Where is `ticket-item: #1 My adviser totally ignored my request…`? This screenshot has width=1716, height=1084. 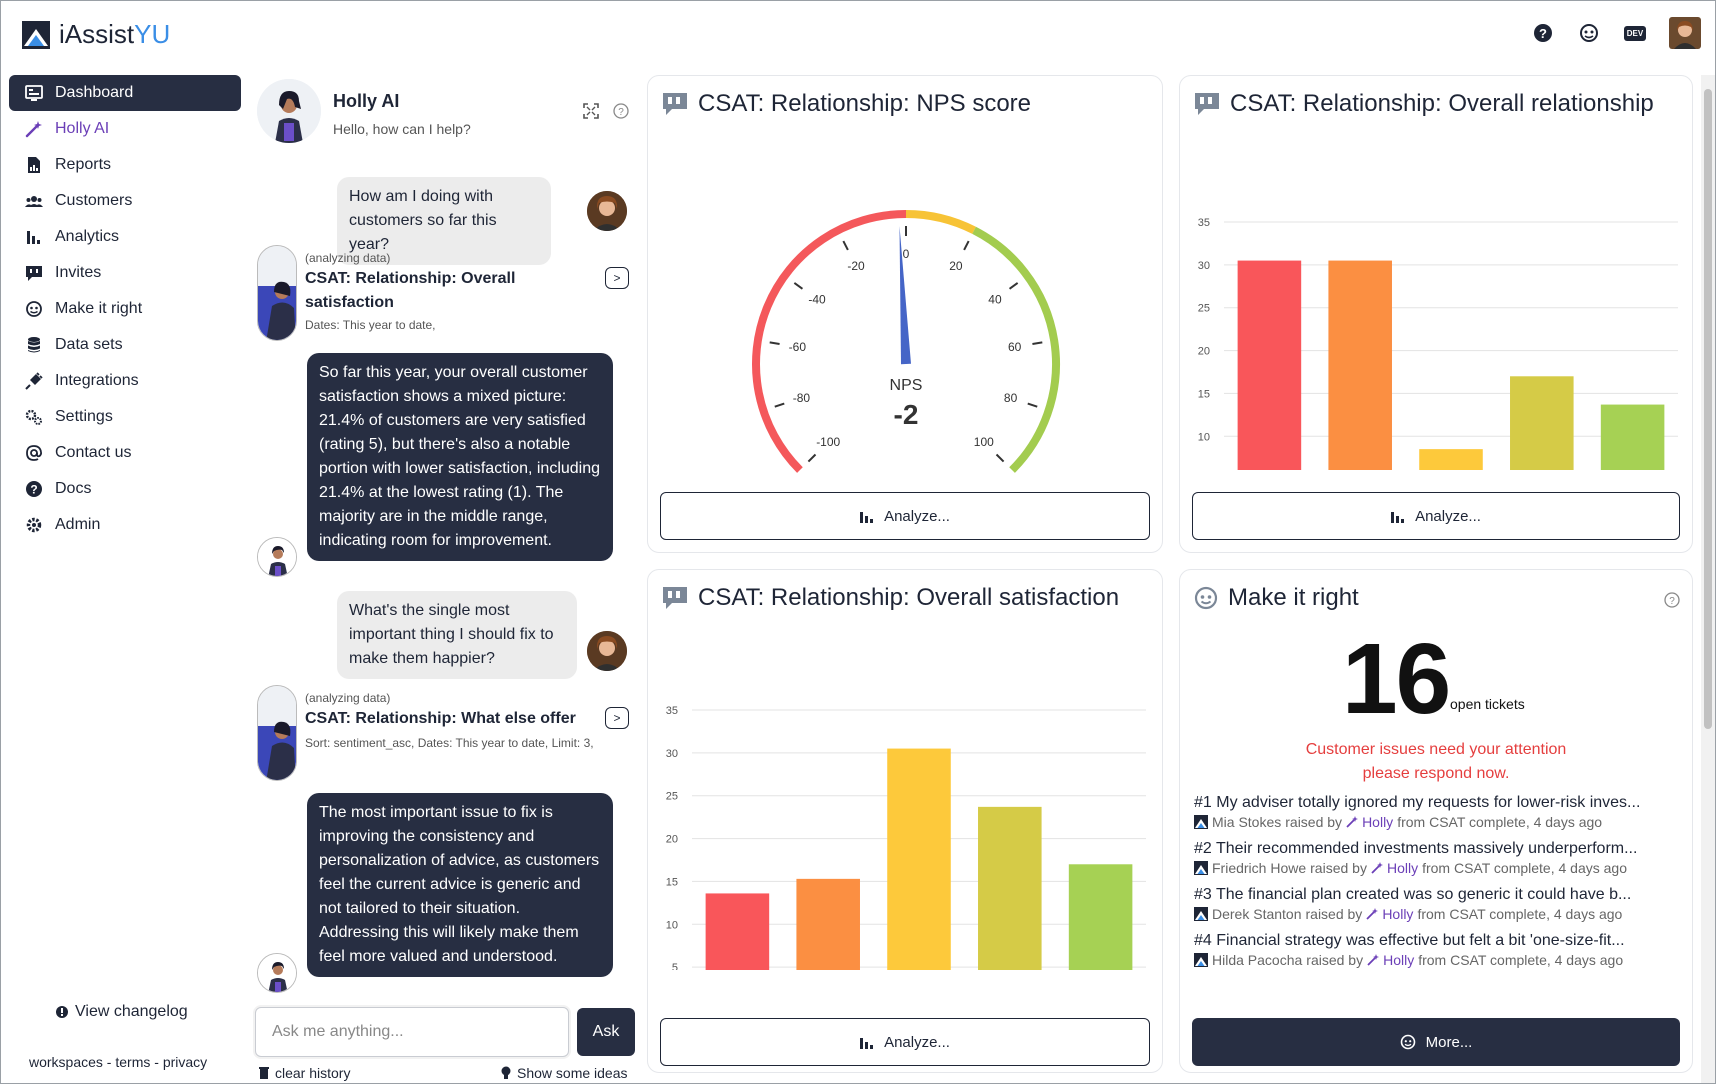 ticket-item: #1 My adviser totally ignored my request… is located at coordinates (1429, 812).